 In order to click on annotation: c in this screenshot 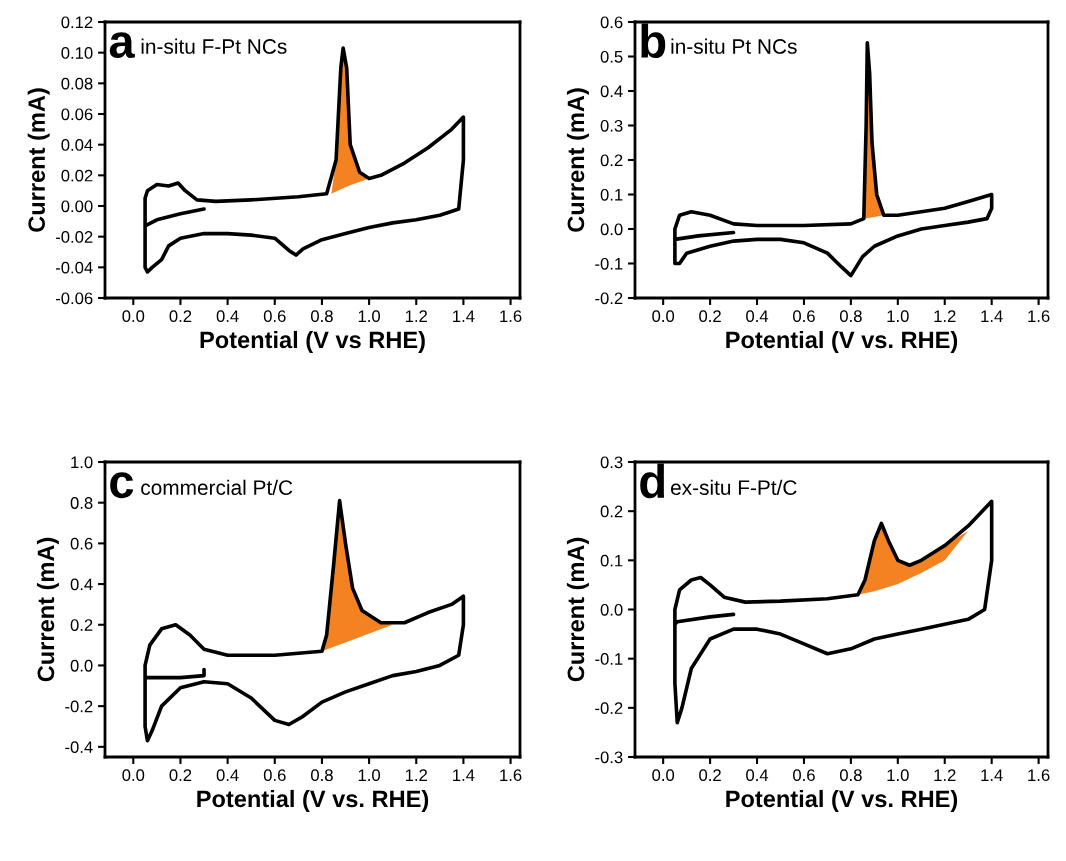, I will do `click(122, 485)`.